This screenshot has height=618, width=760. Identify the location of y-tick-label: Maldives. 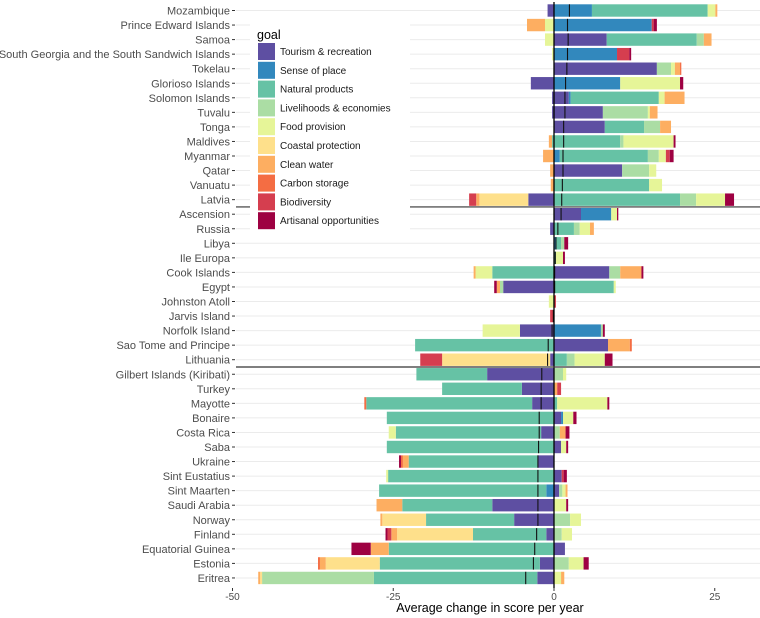
(209, 142).